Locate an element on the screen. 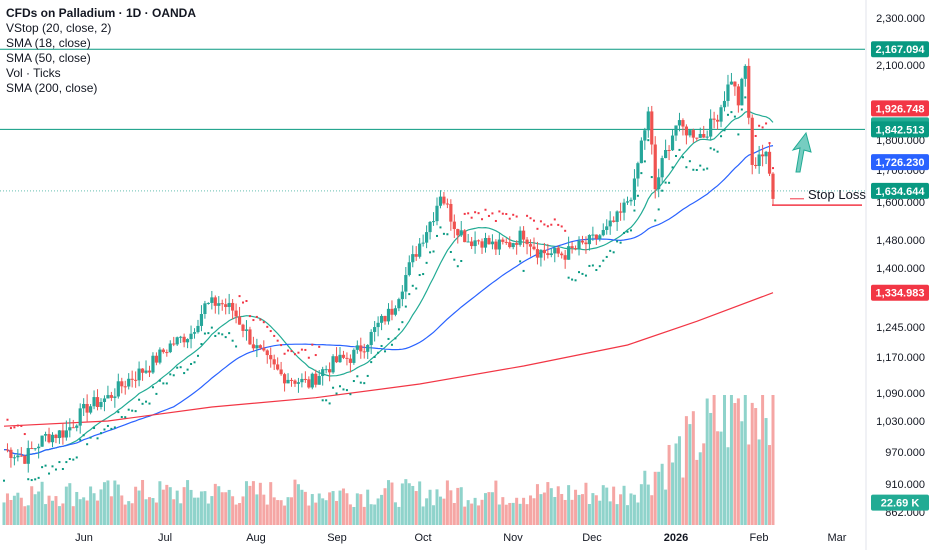 The width and height of the screenshot is (932, 550). price-tag-label: 1,334.983 is located at coordinates (900, 294).